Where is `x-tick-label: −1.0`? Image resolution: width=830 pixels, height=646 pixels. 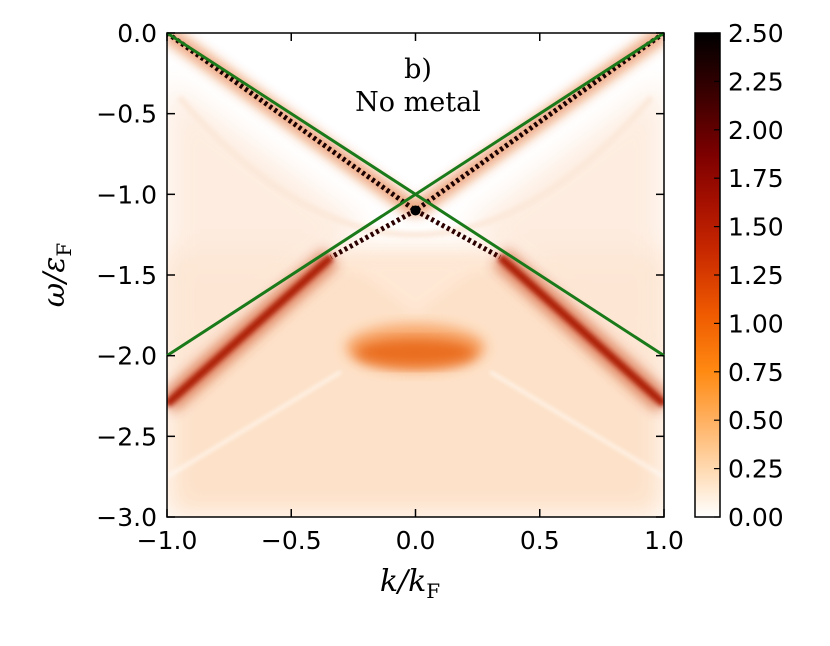
x-tick-label: −1.0 is located at coordinates (167, 540).